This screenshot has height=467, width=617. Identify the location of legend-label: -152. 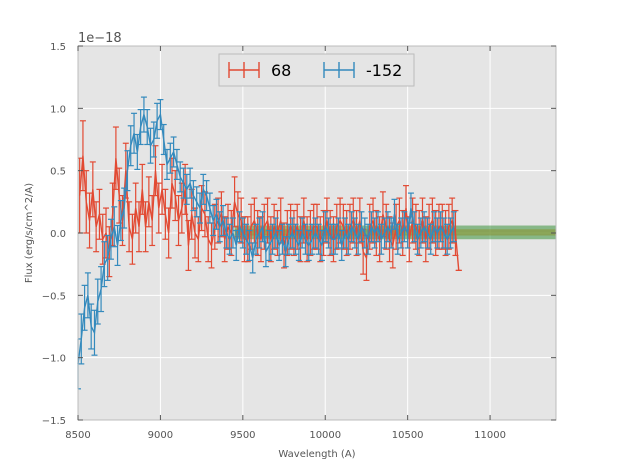
(384, 70).